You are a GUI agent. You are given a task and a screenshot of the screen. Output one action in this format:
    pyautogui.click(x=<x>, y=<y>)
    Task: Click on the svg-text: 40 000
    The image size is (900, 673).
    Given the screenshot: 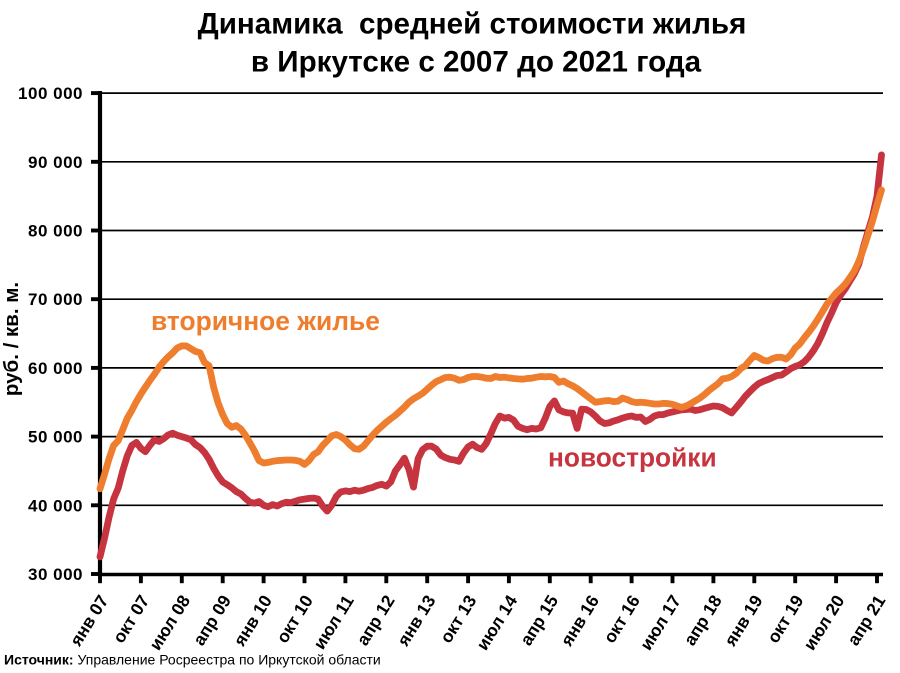 What is the action you would take?
    pyautogui.click(x=55, y=505)
    